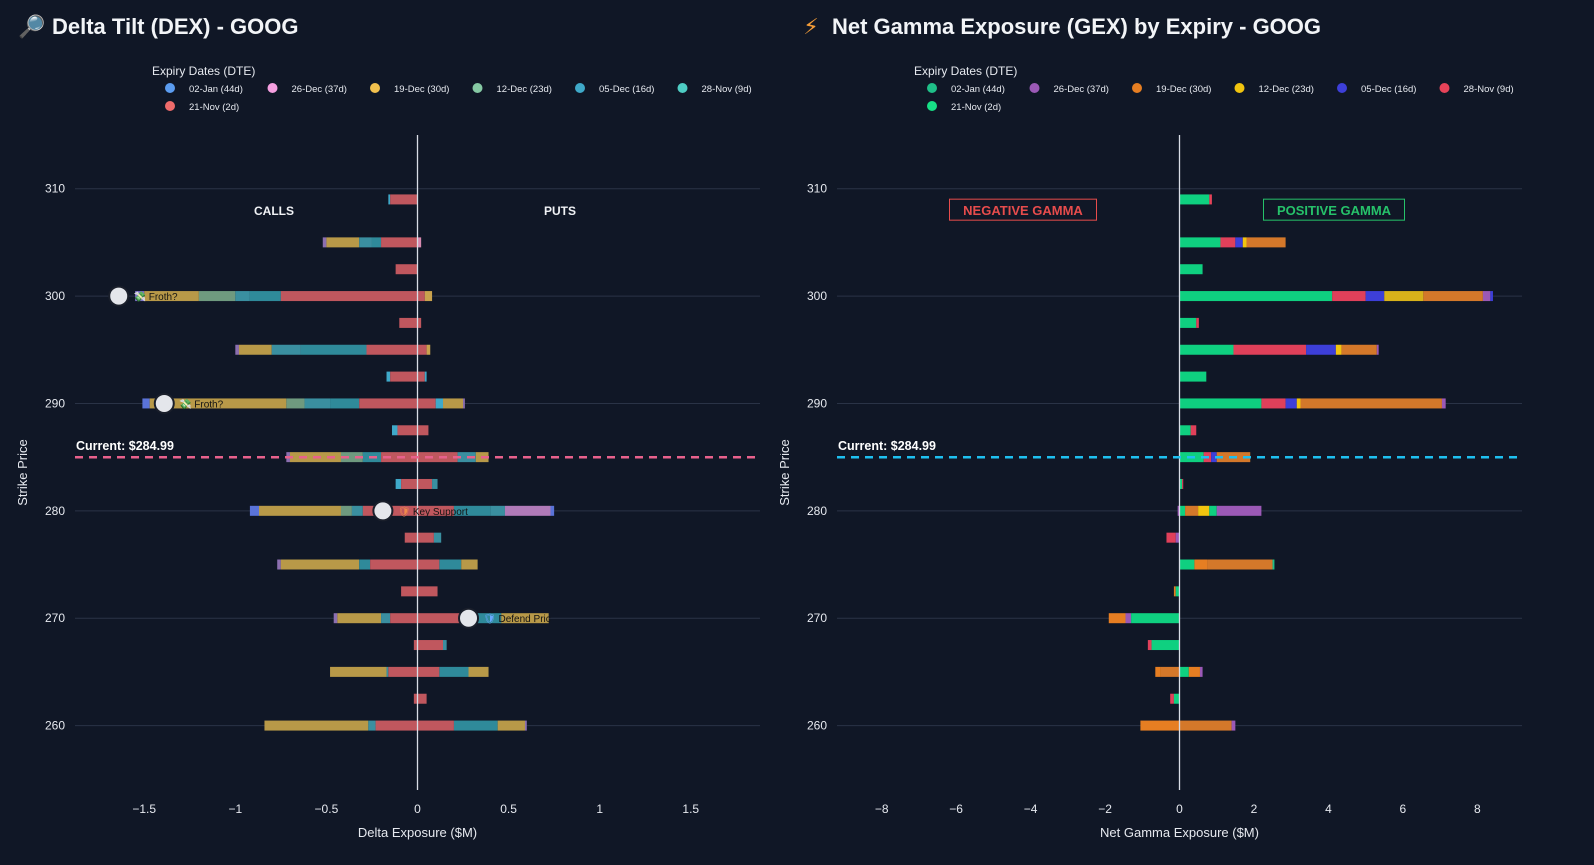 Image resolution: width=1594 pixels, height=865 pixels. I want to click on current-price-label: Current: $284.99, so click(125, 446).